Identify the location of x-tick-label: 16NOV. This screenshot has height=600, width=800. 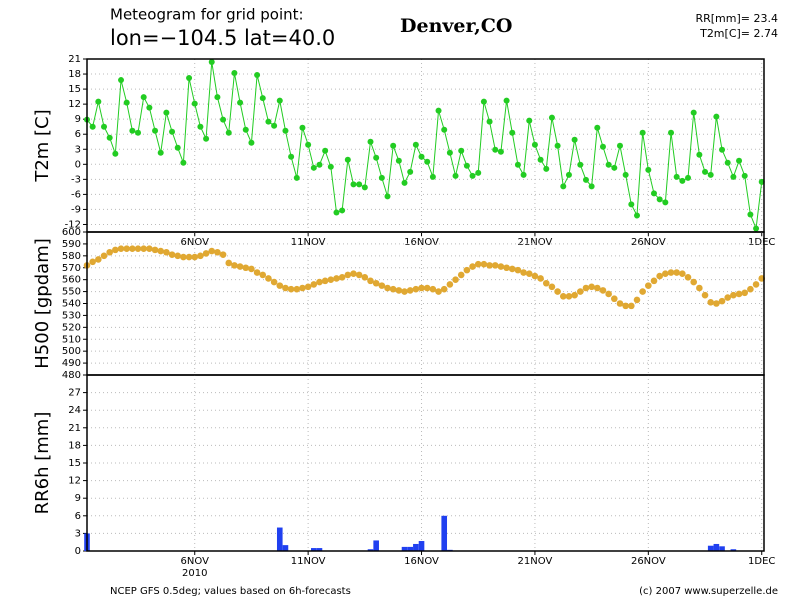
(421, 561).